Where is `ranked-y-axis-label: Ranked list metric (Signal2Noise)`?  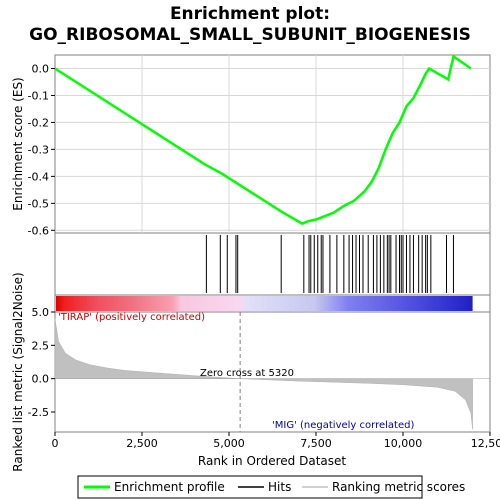 ranked-y-axis-label: Ranked list metric (Signal2Noise) is located at coordinates (18, 371).